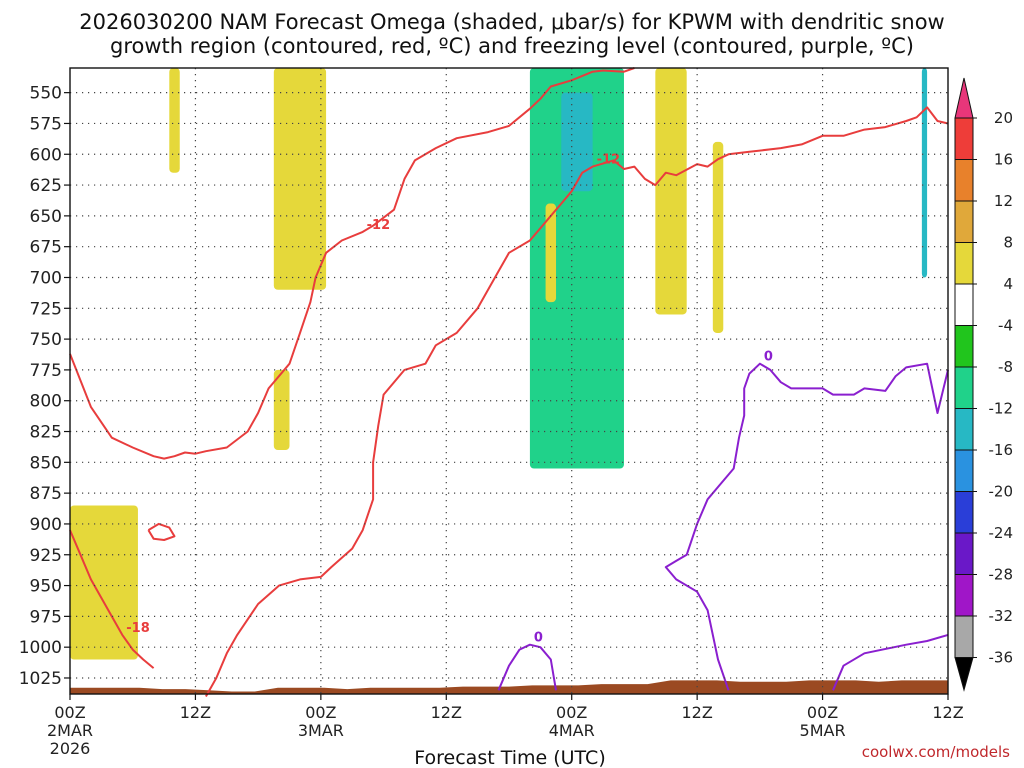 This screenshot has height=768, width=1024. Describe the element at coordinates (46, 371) in the screenshot. I see `y-tick-label-775: 775` at that location.